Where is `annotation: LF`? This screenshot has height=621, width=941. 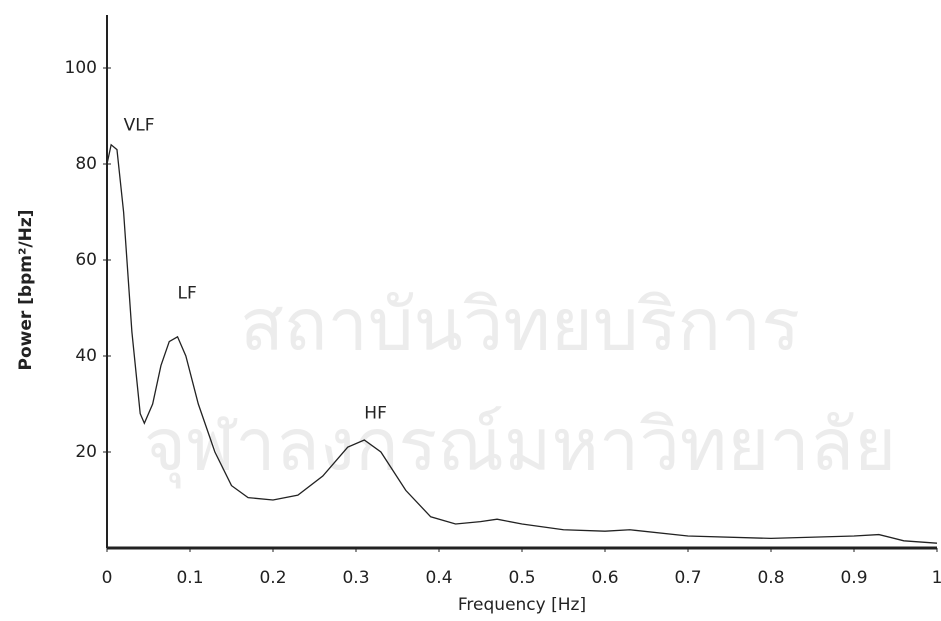
annotation: LF is located at coordinates (187, 294).